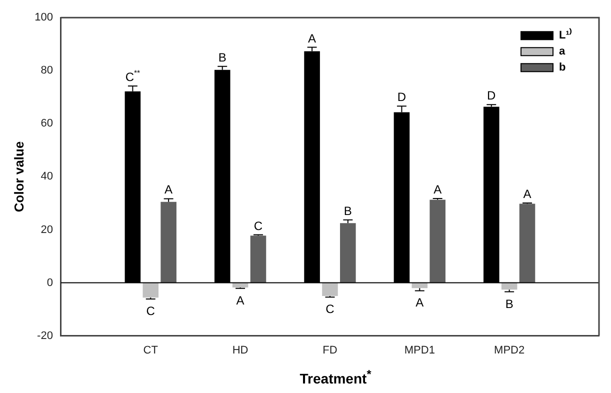 This screenshot has width=611, height=393. Describe the element at coordinates (49, 282) in the screenshot. I see `y-tick-label: 0` at that location.